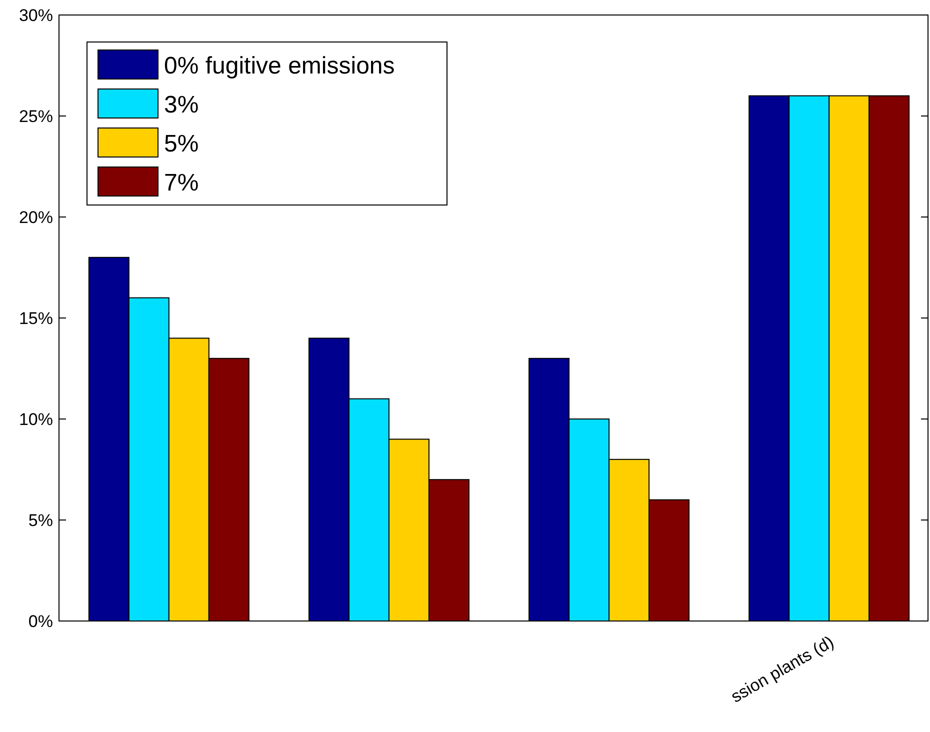 This screenshot has height=732, width=930. What do you see at coordinates (35, 217) in the screenshot?
I see `y-tick-label: 20%` at bounding box center [35, 217].